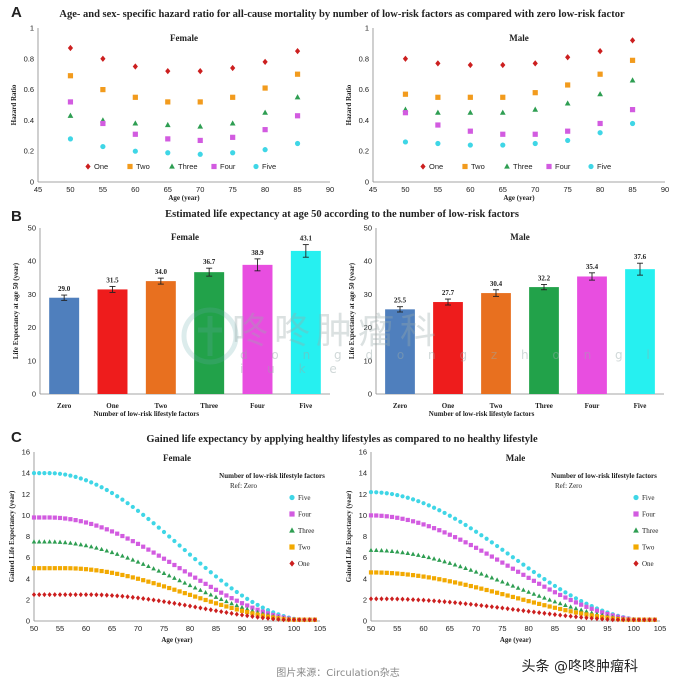  I want to click on b-category-label-one: One, so click(112, 406).